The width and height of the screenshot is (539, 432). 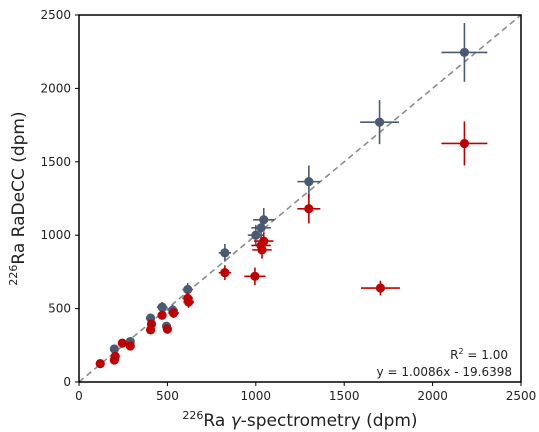 I want to click on y-tick-label: 500, so click(x=59, y=309).